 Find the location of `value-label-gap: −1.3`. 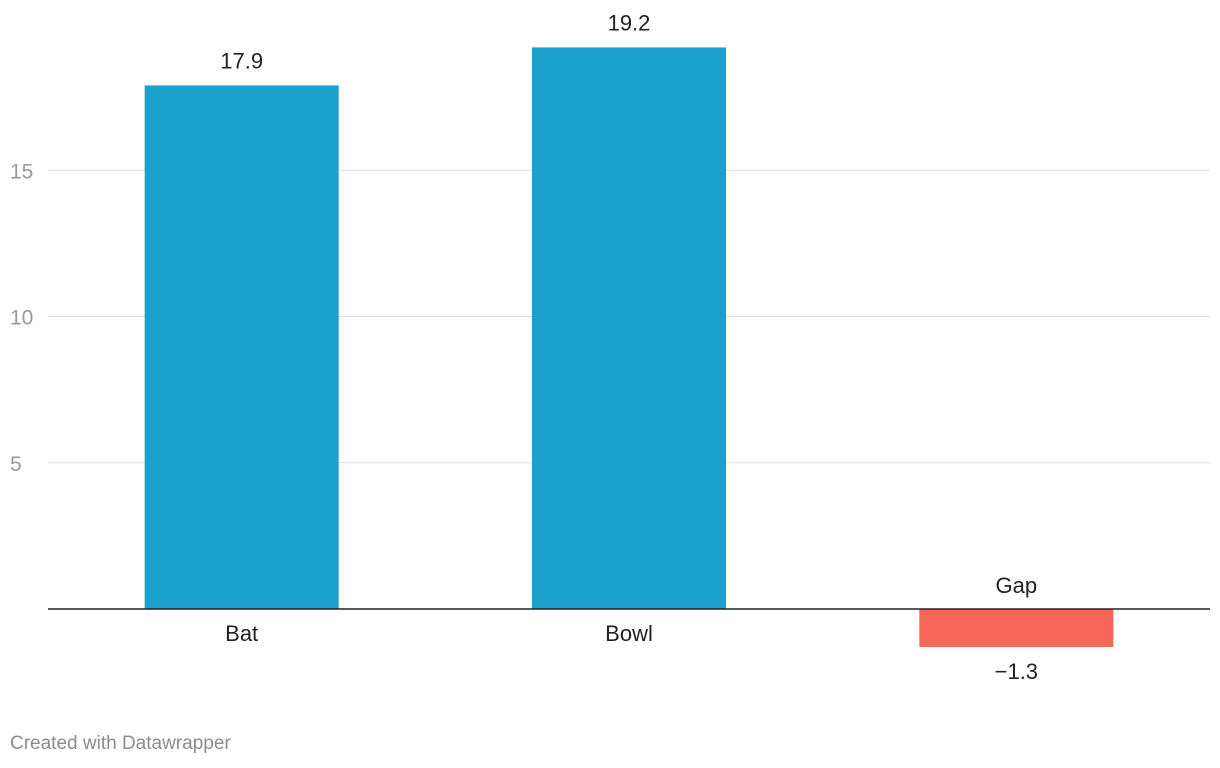

value-label-gap: −1.3 is located at coordinates (1016, 671).